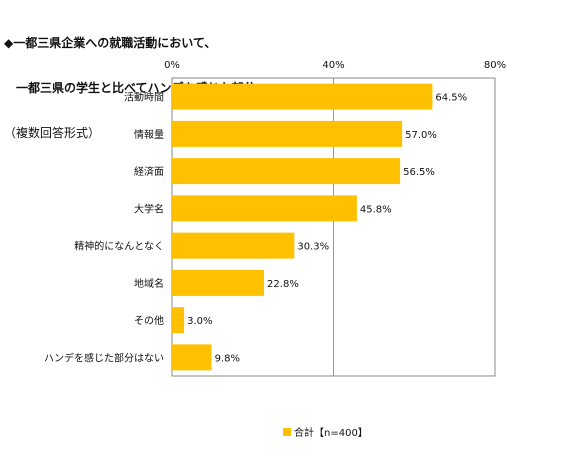 The height and width of the screenshot is (456, 578). I want to click on title-line-3: （複数回答形式）, so click(52, 133).